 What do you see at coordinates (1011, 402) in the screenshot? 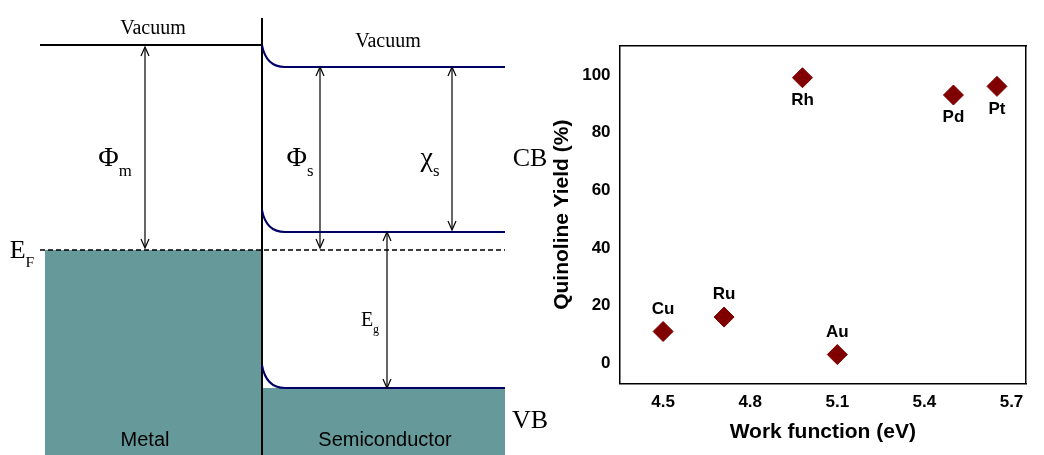
I see `x-tick-label: 5.7` at bounding box center [1011, 402].